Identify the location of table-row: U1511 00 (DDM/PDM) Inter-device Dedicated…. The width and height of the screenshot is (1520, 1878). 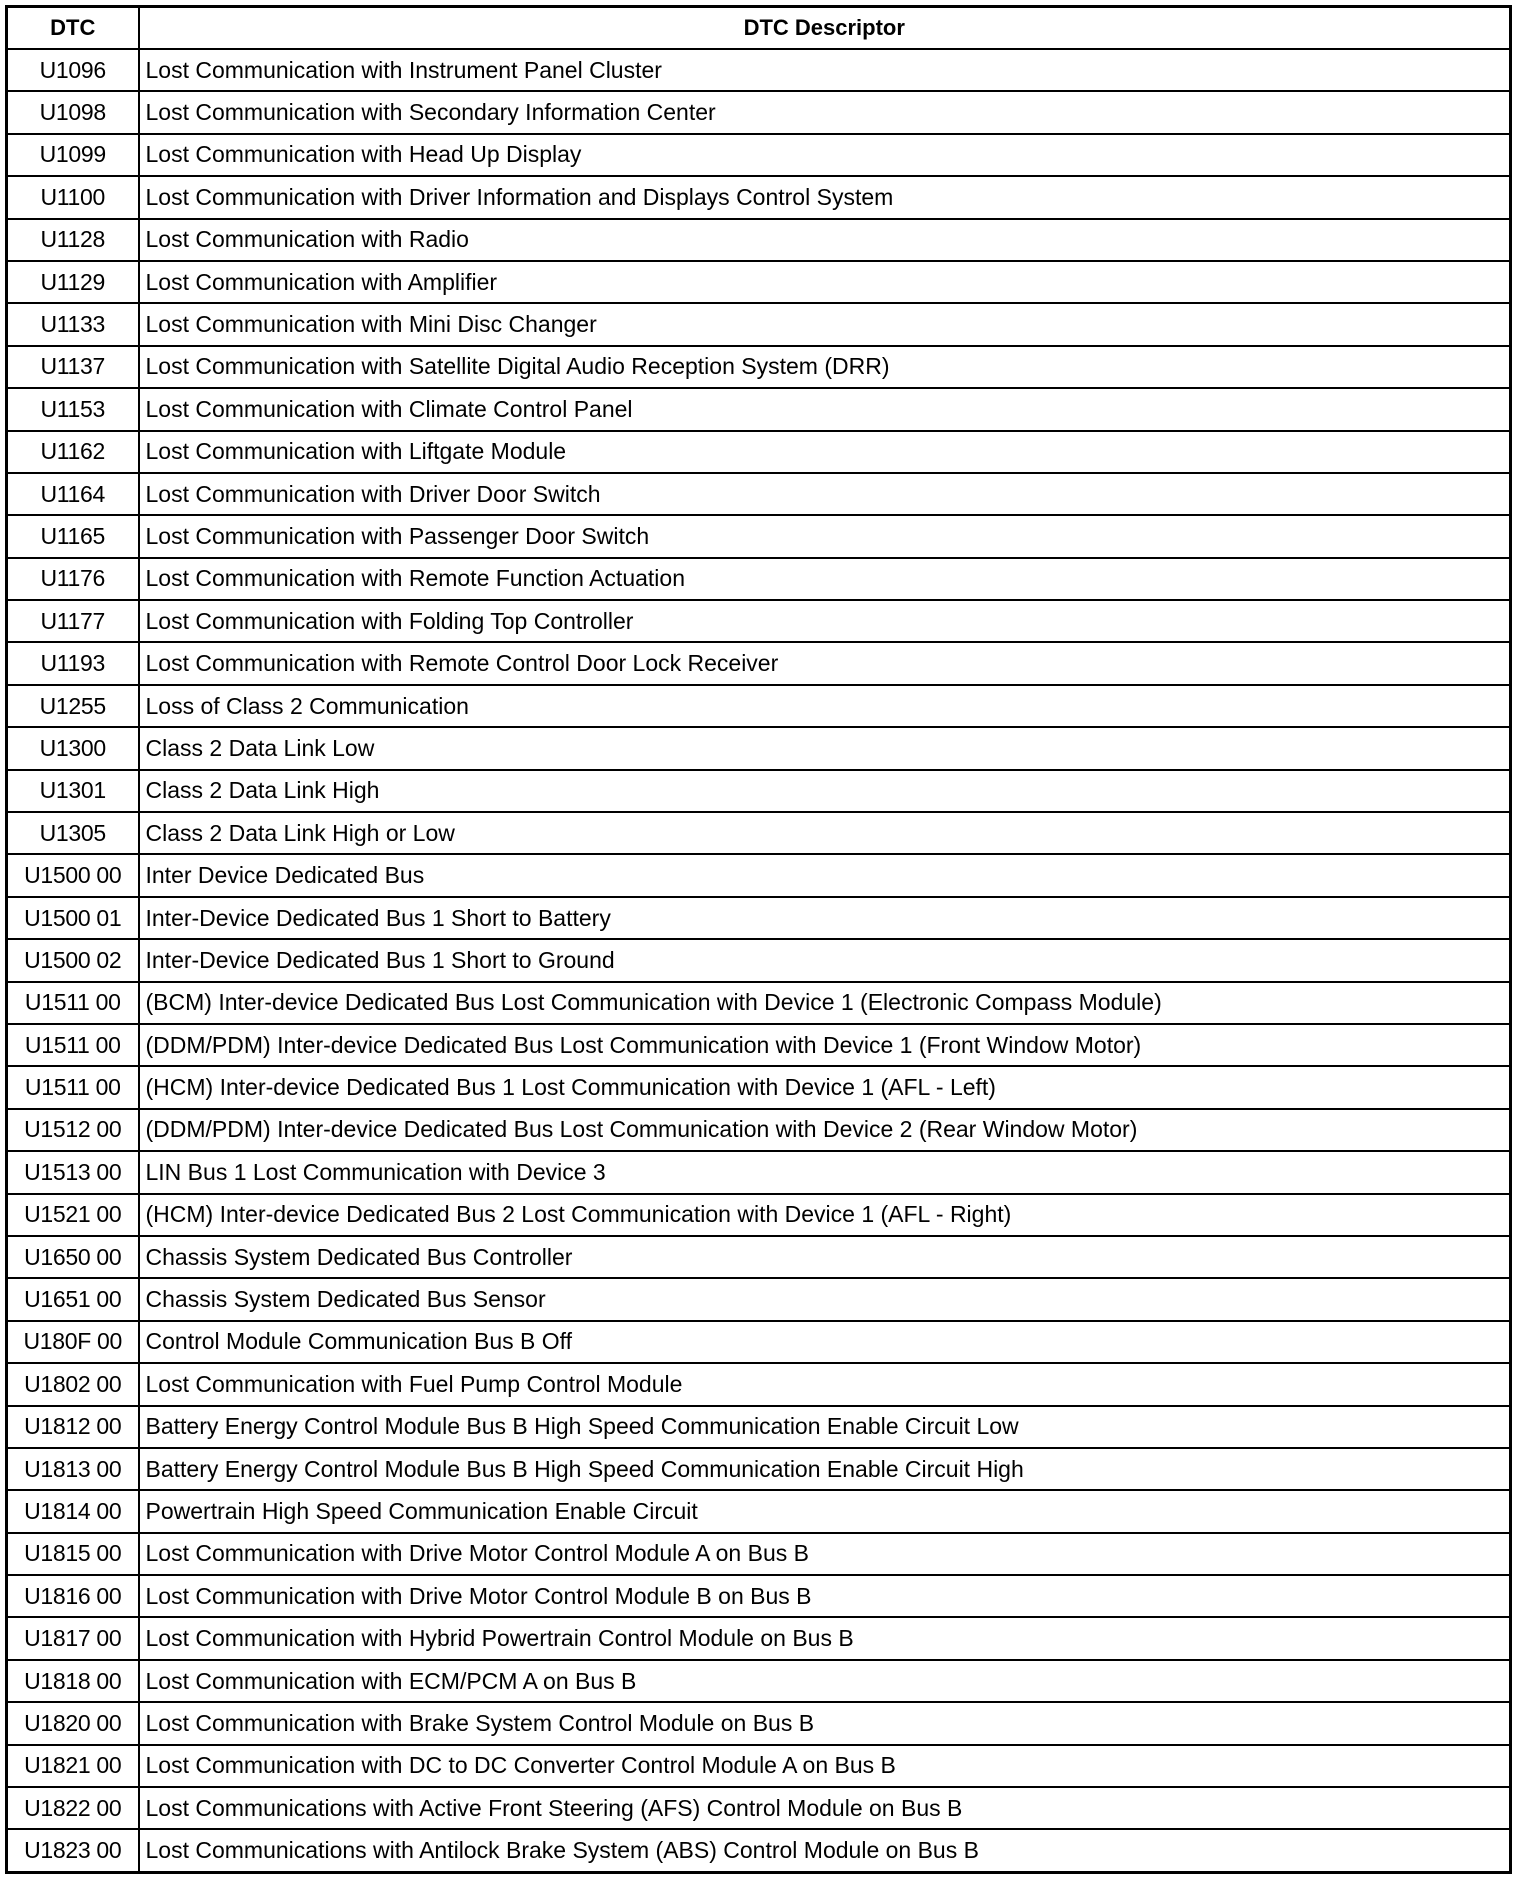
(758, 1045).